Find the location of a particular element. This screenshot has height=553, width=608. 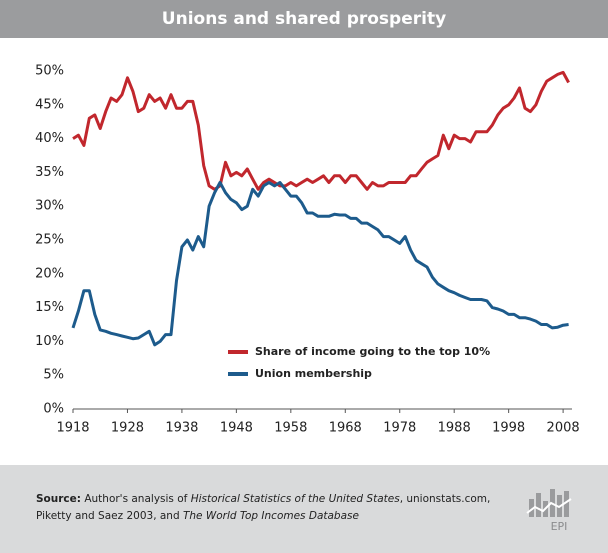

logo-text: EPI is located at coordinates (559, 526).